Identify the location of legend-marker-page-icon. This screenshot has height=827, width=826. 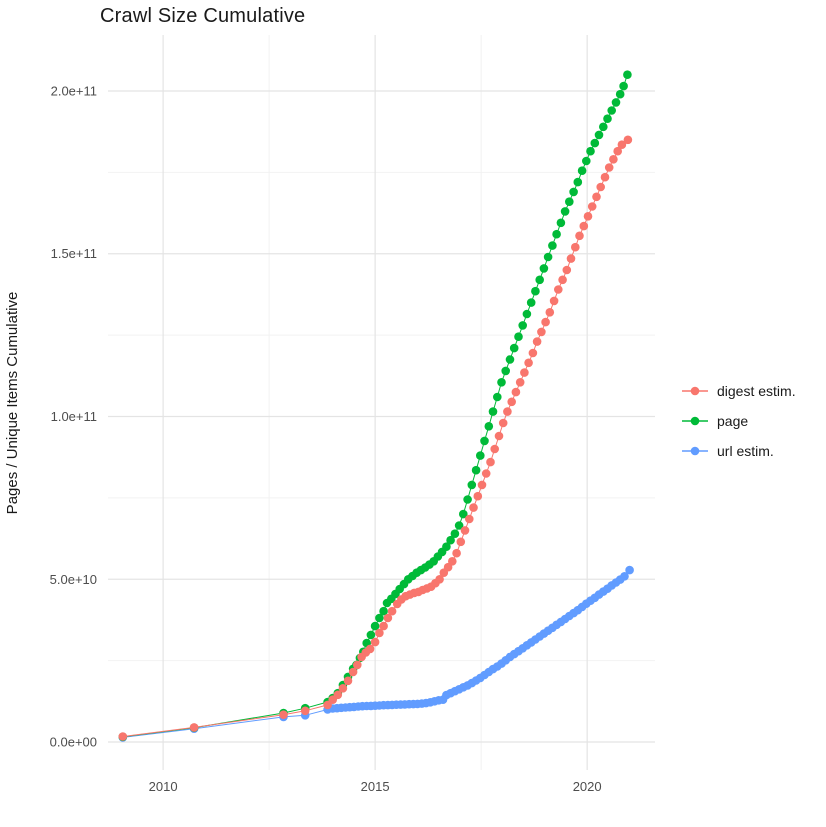
(695, 421).